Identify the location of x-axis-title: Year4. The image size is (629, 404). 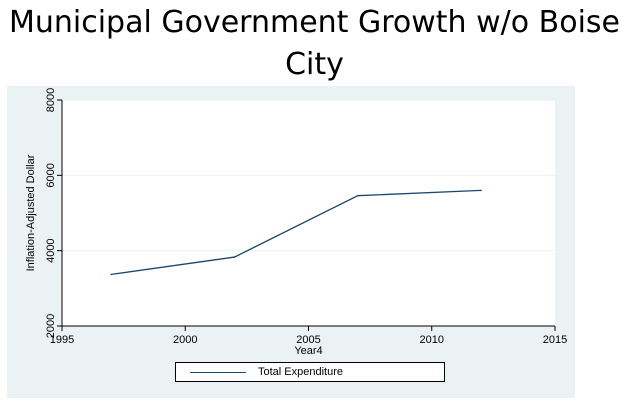
(308, 351).